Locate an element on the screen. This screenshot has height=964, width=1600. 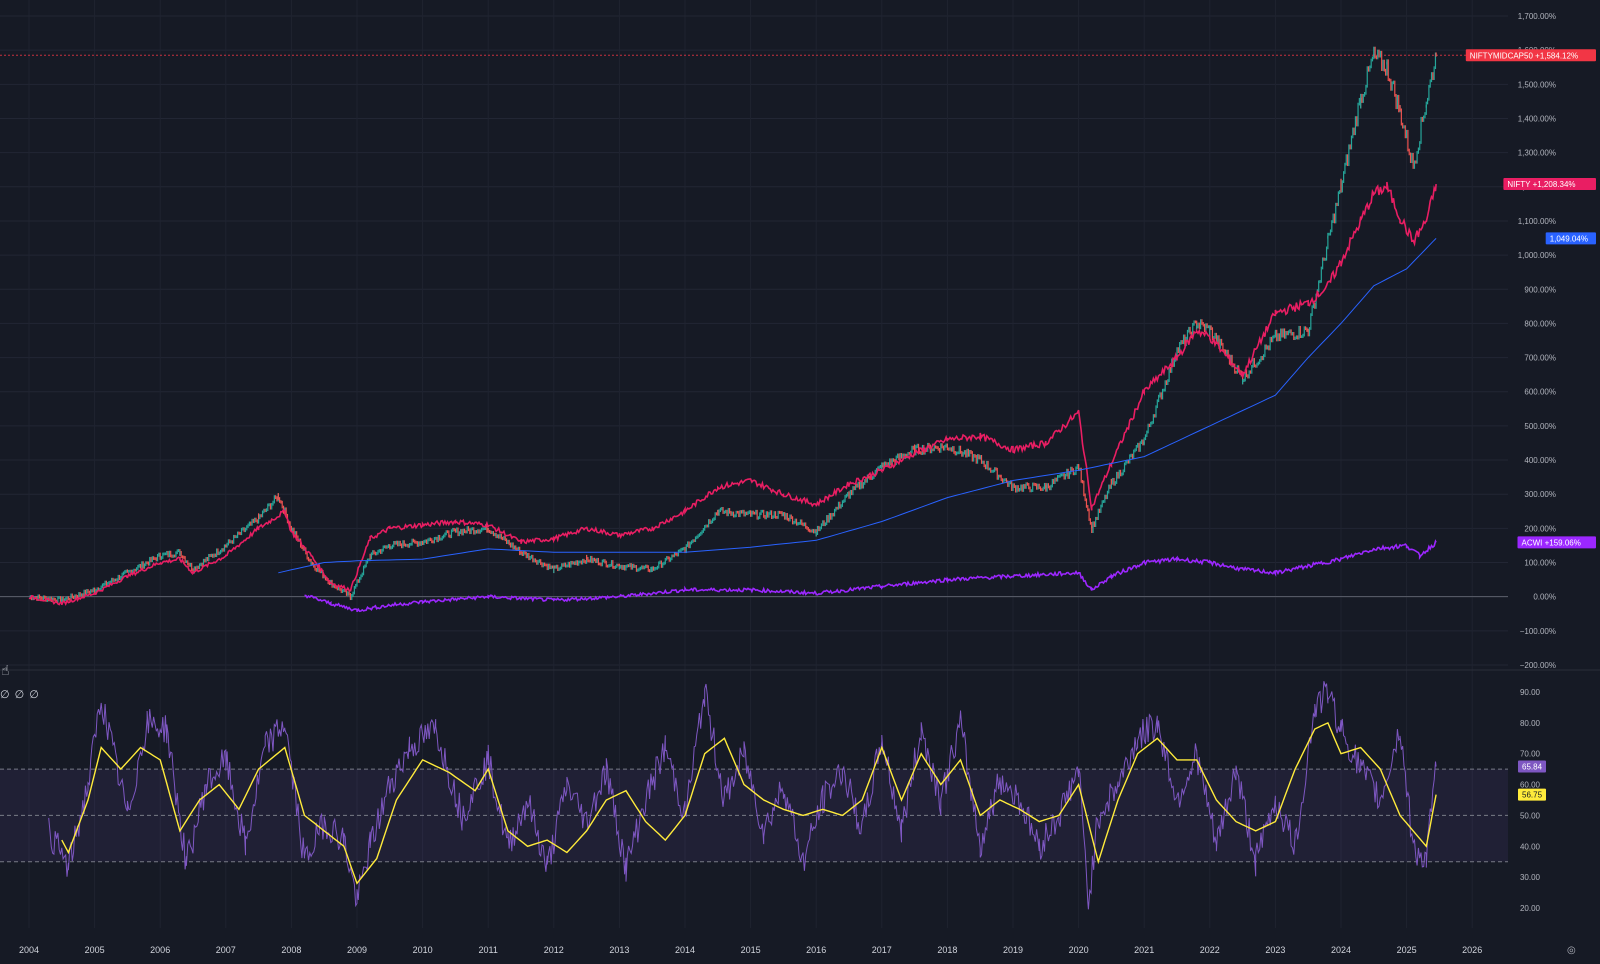
oscillator-scale: 90.00 80.00 70.00 60.00 50.00 40.00 30.00 20.00 is located at coordinates (1530, 800).